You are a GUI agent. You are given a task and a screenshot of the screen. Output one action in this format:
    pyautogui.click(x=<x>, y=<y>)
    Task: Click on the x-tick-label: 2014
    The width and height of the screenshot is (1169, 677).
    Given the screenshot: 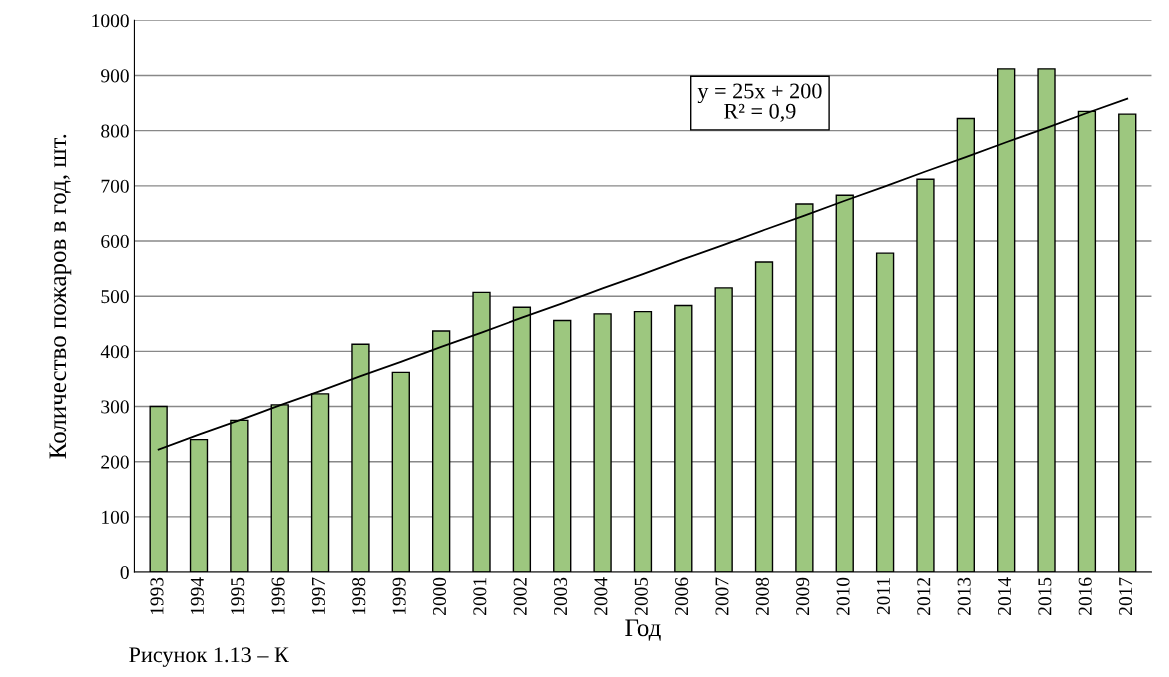 What is the action you would take?
    pyautogui.click(x=1004, y=596)
    